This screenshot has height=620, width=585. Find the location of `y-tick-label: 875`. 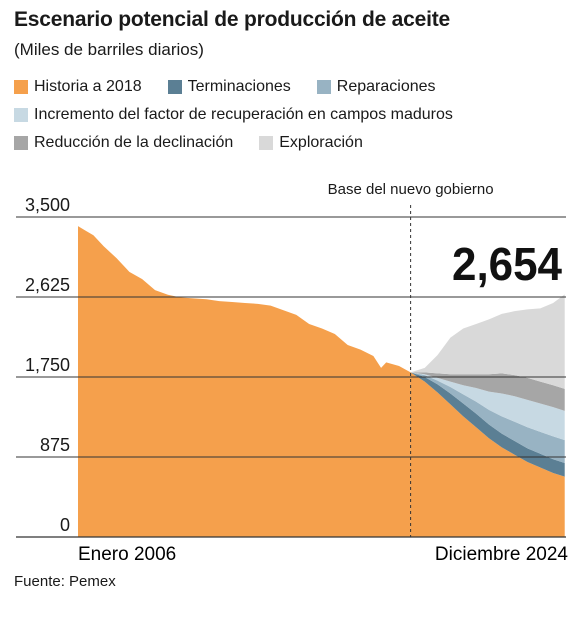

y-tick-label: 875 is located at coordinates (55, 445).